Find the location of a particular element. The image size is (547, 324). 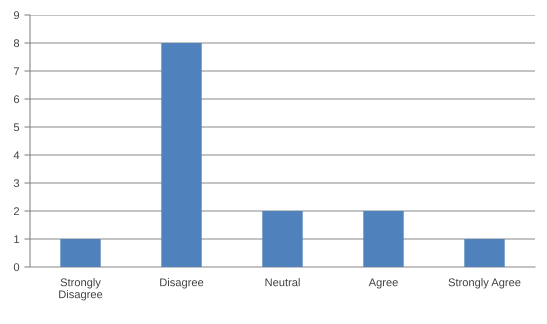

x-tick-label: Neutral is located at coordinates (283, 282).